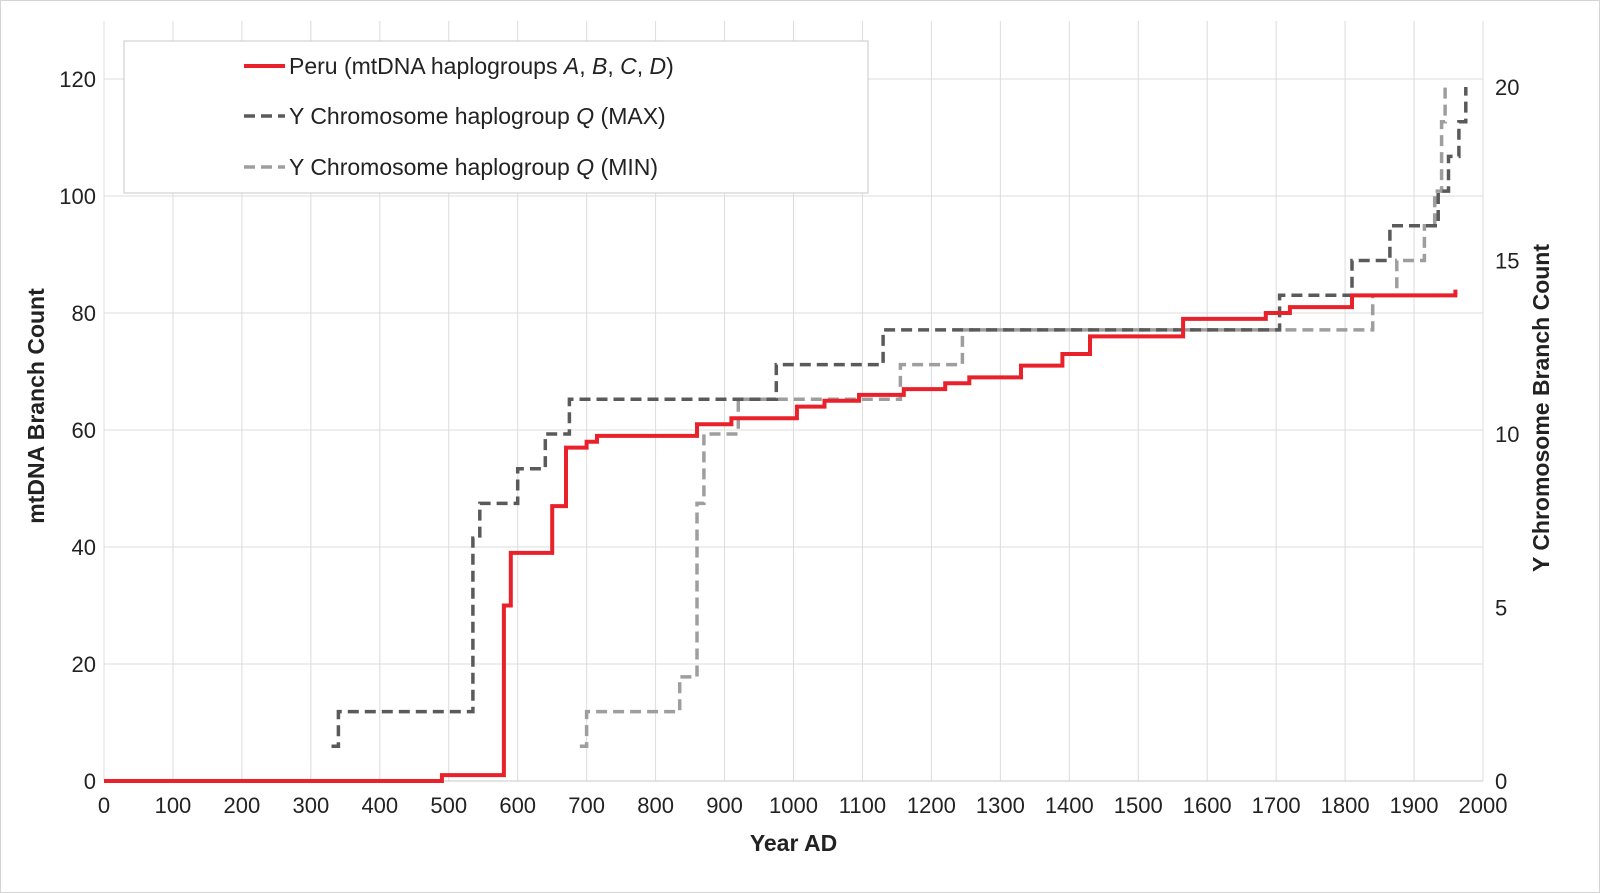 The height and width of the screenshot is (893, 1600). What do you see at coordinates (104, 805) in the screenshot?
I see `x-tick-label: 0` at bounding box center [104, 805].